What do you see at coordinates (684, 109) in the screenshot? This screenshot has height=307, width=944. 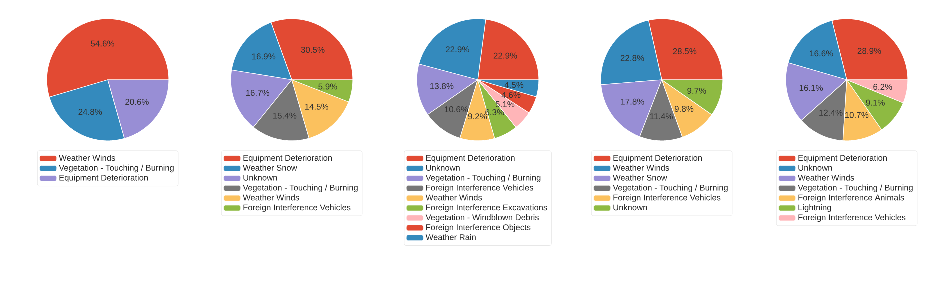 I see `data-label: 9.8%` at bounding box center [684, 109].